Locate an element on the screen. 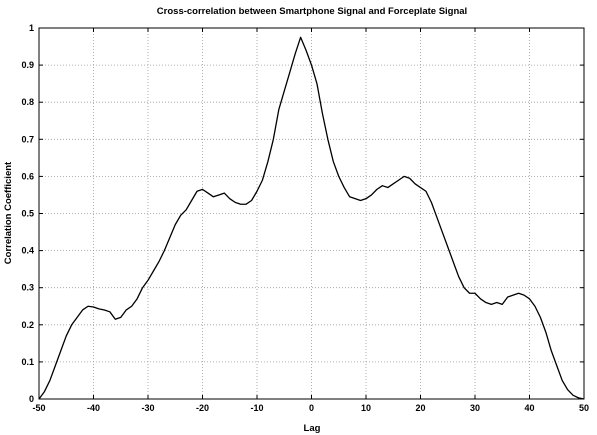 The width and height of the screenshot is (597, 435). x-tick-label: -50 is located at coordinates (38, 408).